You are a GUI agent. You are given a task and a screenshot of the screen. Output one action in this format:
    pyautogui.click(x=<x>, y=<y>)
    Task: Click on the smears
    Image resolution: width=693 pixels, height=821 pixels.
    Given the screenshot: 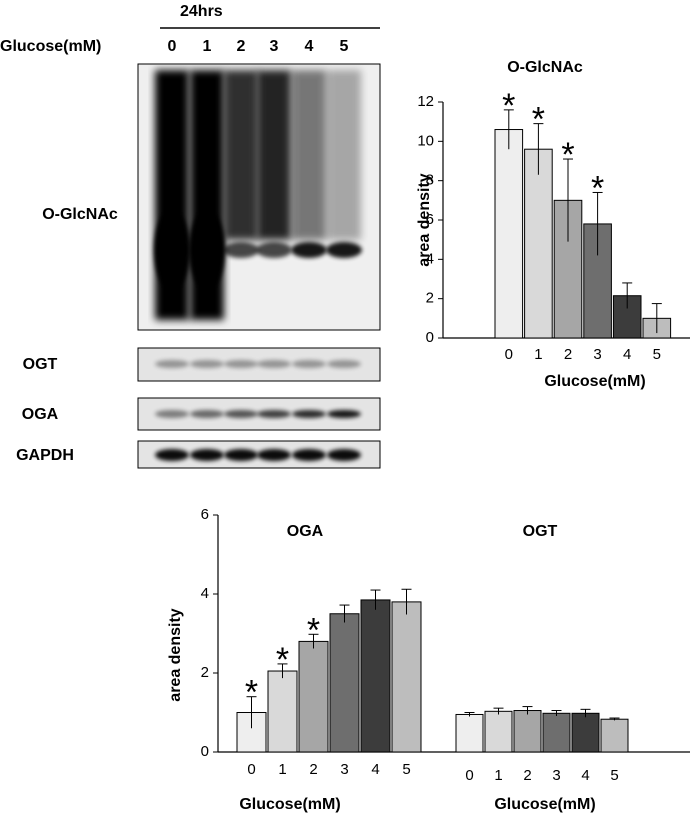 What is the action you would take?
    pyautogui.click(x=258, y=195)
    